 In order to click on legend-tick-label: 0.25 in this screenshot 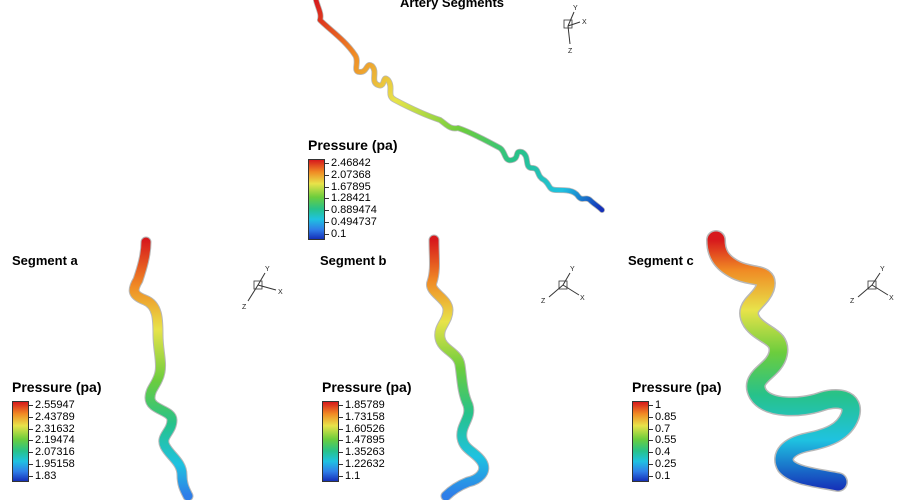, I will do `click(666, 464)`.